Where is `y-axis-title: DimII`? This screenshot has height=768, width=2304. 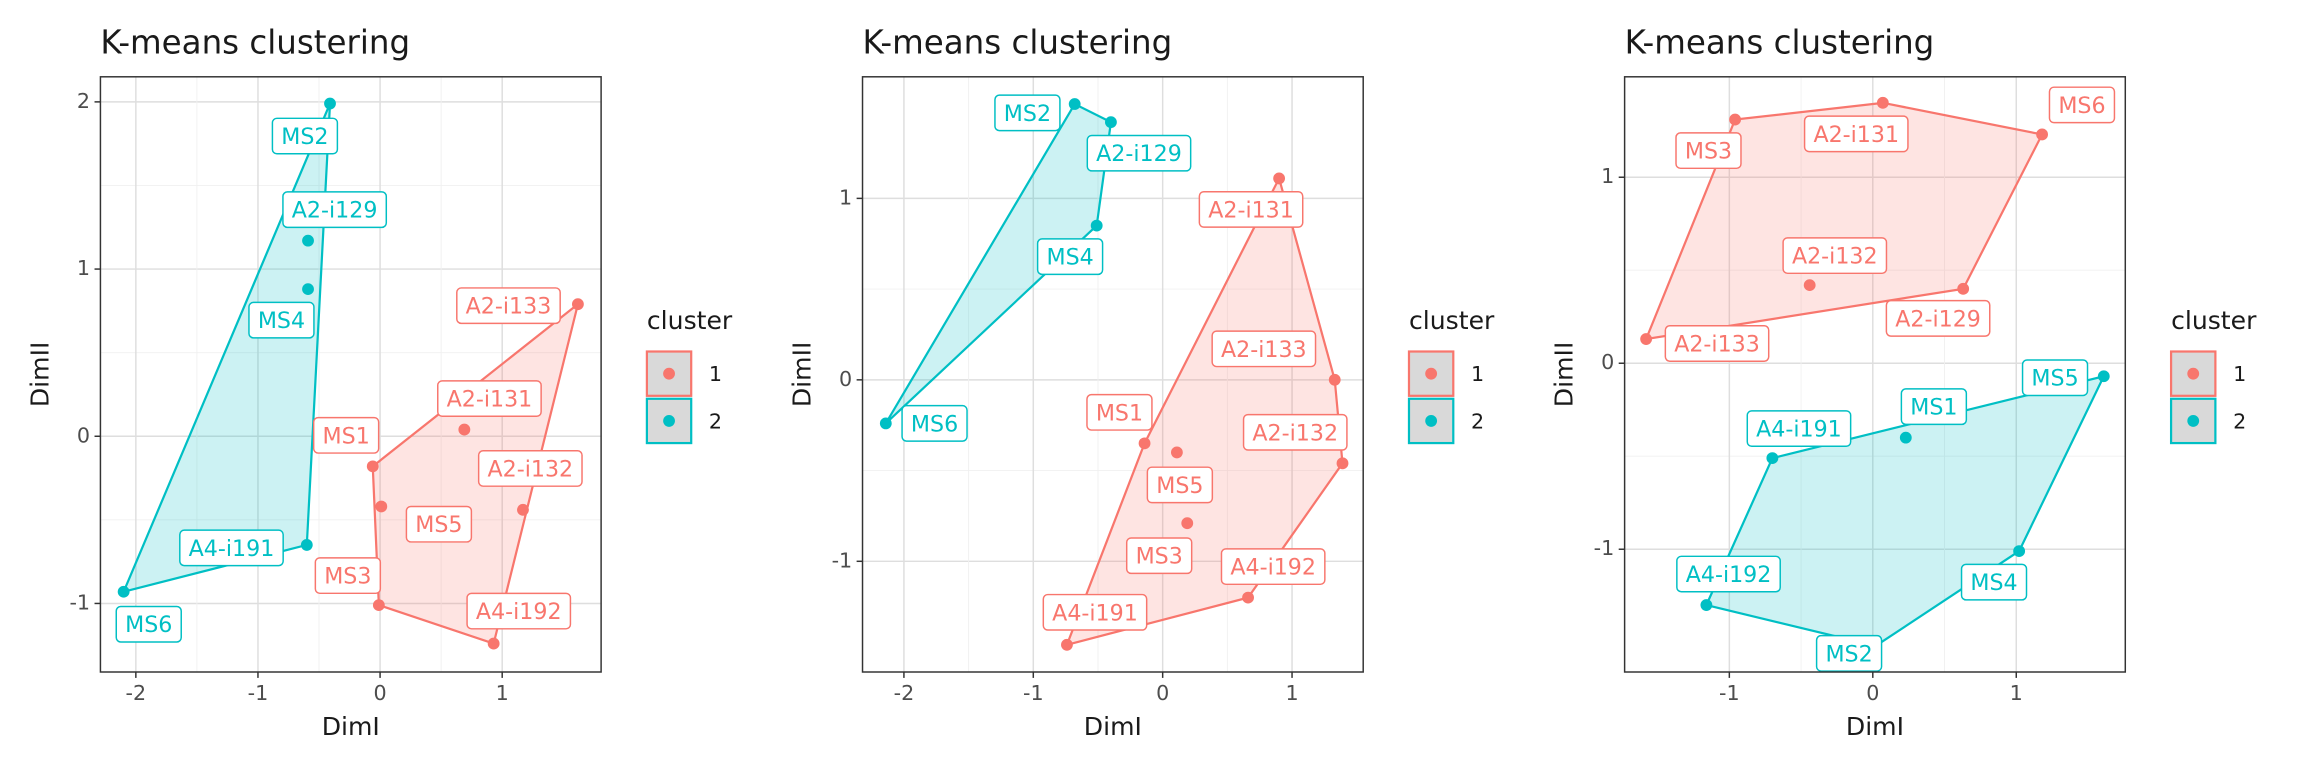 y-axis-title: DimII is located at coordinates (801, 375).